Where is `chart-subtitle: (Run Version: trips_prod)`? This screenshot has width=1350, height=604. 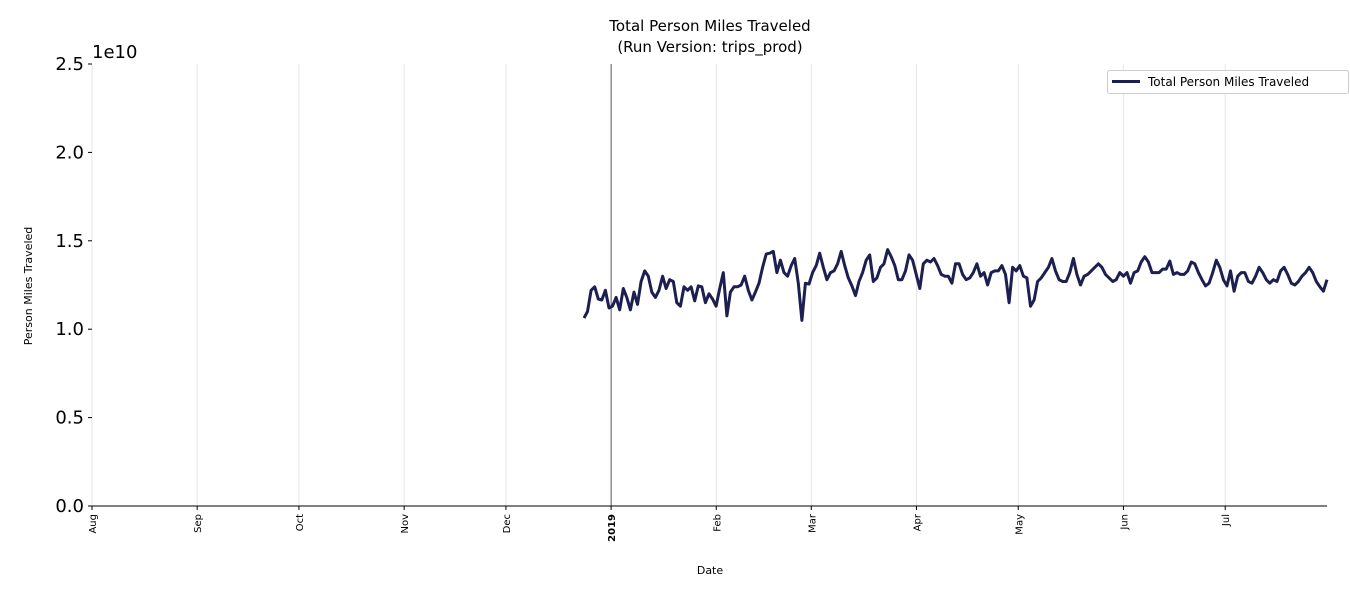
chart-subtitle: (Run Version: trips_prod) is located at coordinates (709, 47).